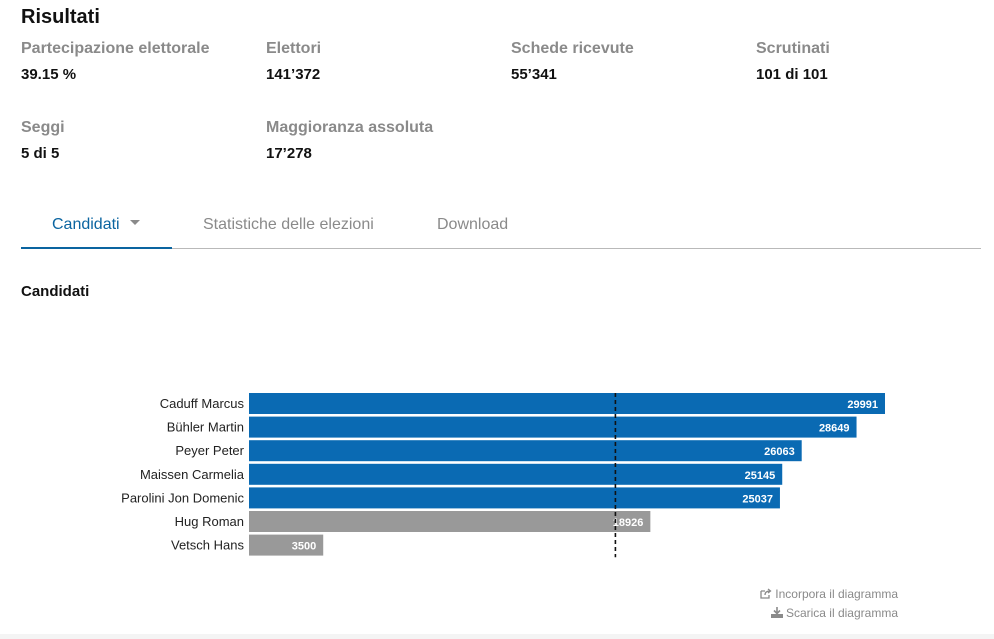  Describe the element at coordinates (115, 48) in the screenshot. I see `stat-label: Partecipazione elettorale` at that location.